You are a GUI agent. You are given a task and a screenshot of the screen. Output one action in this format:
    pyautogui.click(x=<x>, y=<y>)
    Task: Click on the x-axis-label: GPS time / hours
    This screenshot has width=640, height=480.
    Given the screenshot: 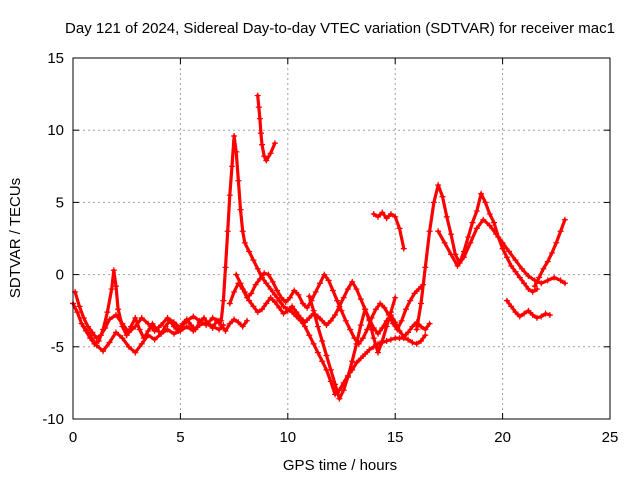 What is the action you would take?
    pyautogui.click(x=340, y=465)
    